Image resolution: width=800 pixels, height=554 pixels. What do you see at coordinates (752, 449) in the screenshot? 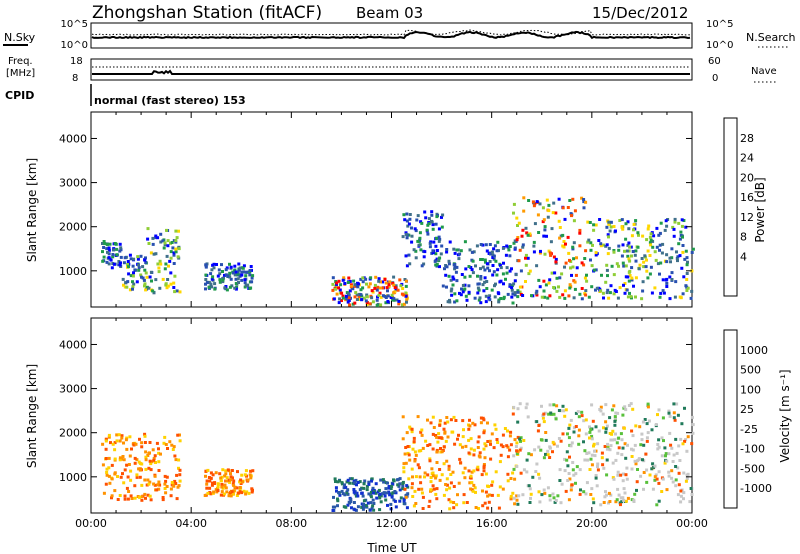
I see `velocity-colorbar-tick: -100` at bounding box center [752, 449].